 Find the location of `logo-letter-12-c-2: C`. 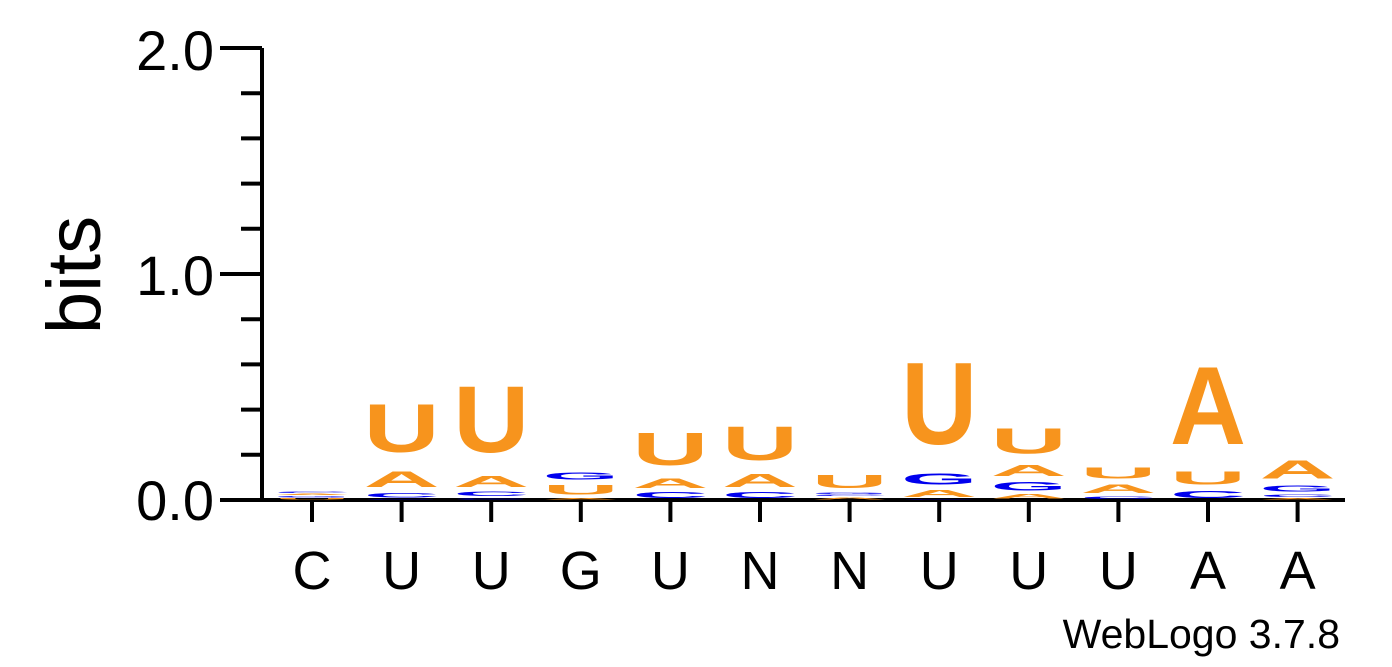

logo-letter-12-c-2: C is located at coordinates (1298, 495).